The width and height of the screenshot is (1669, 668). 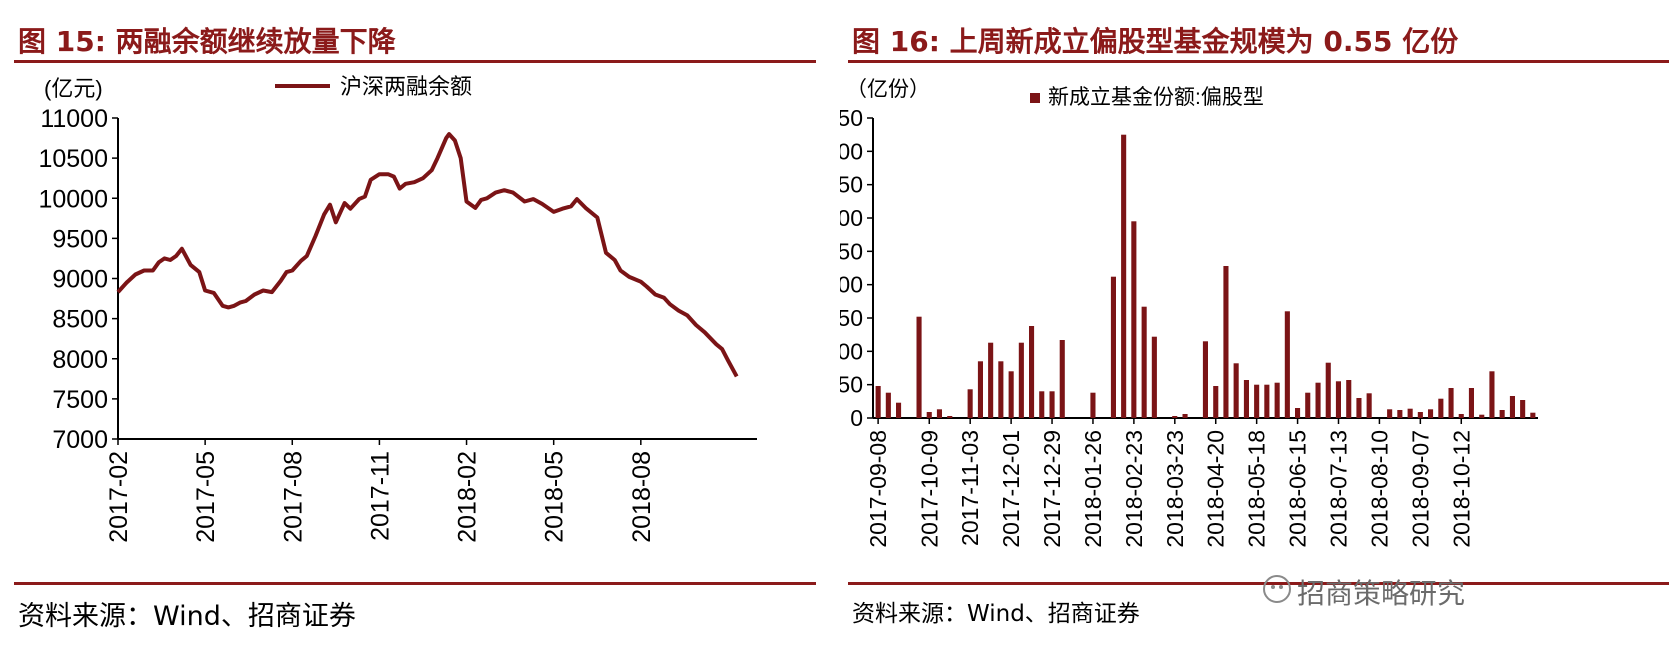 I want to click on watermark-text: 招商策略研究, so click(x=1381, y=593).